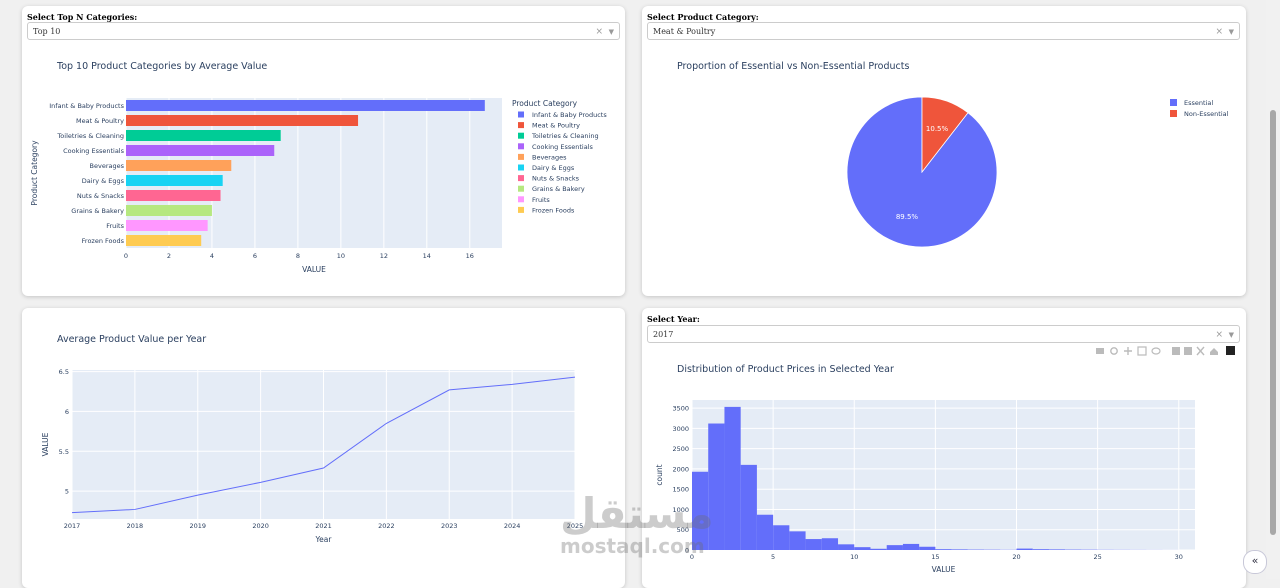 This screenshot has width=1280, height=588. I want to click on y-tick-label: Cooking Essentials, so click(94, 151).